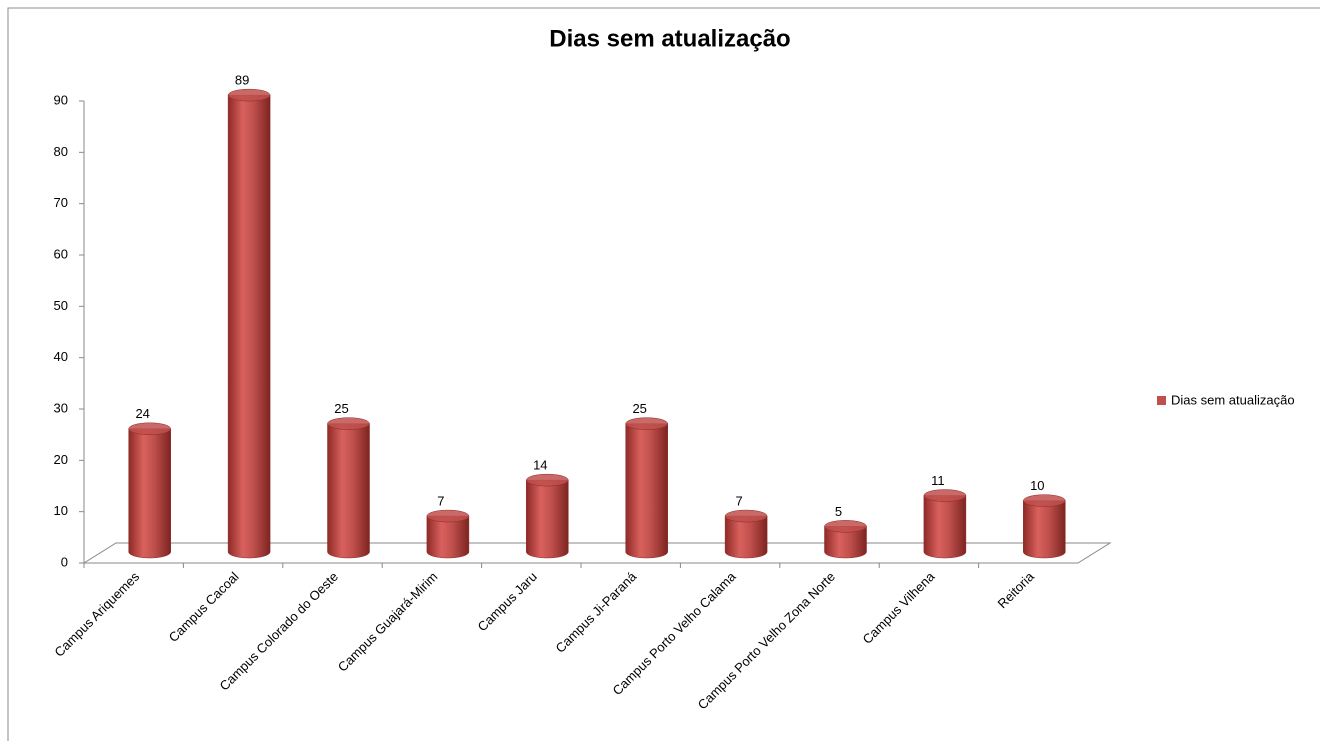 The image size is (1320, 741). What do you see at coordinates (61, 253) in the screenshot?
I see `y-tick-label: 60` at bounding box center [61, 253].